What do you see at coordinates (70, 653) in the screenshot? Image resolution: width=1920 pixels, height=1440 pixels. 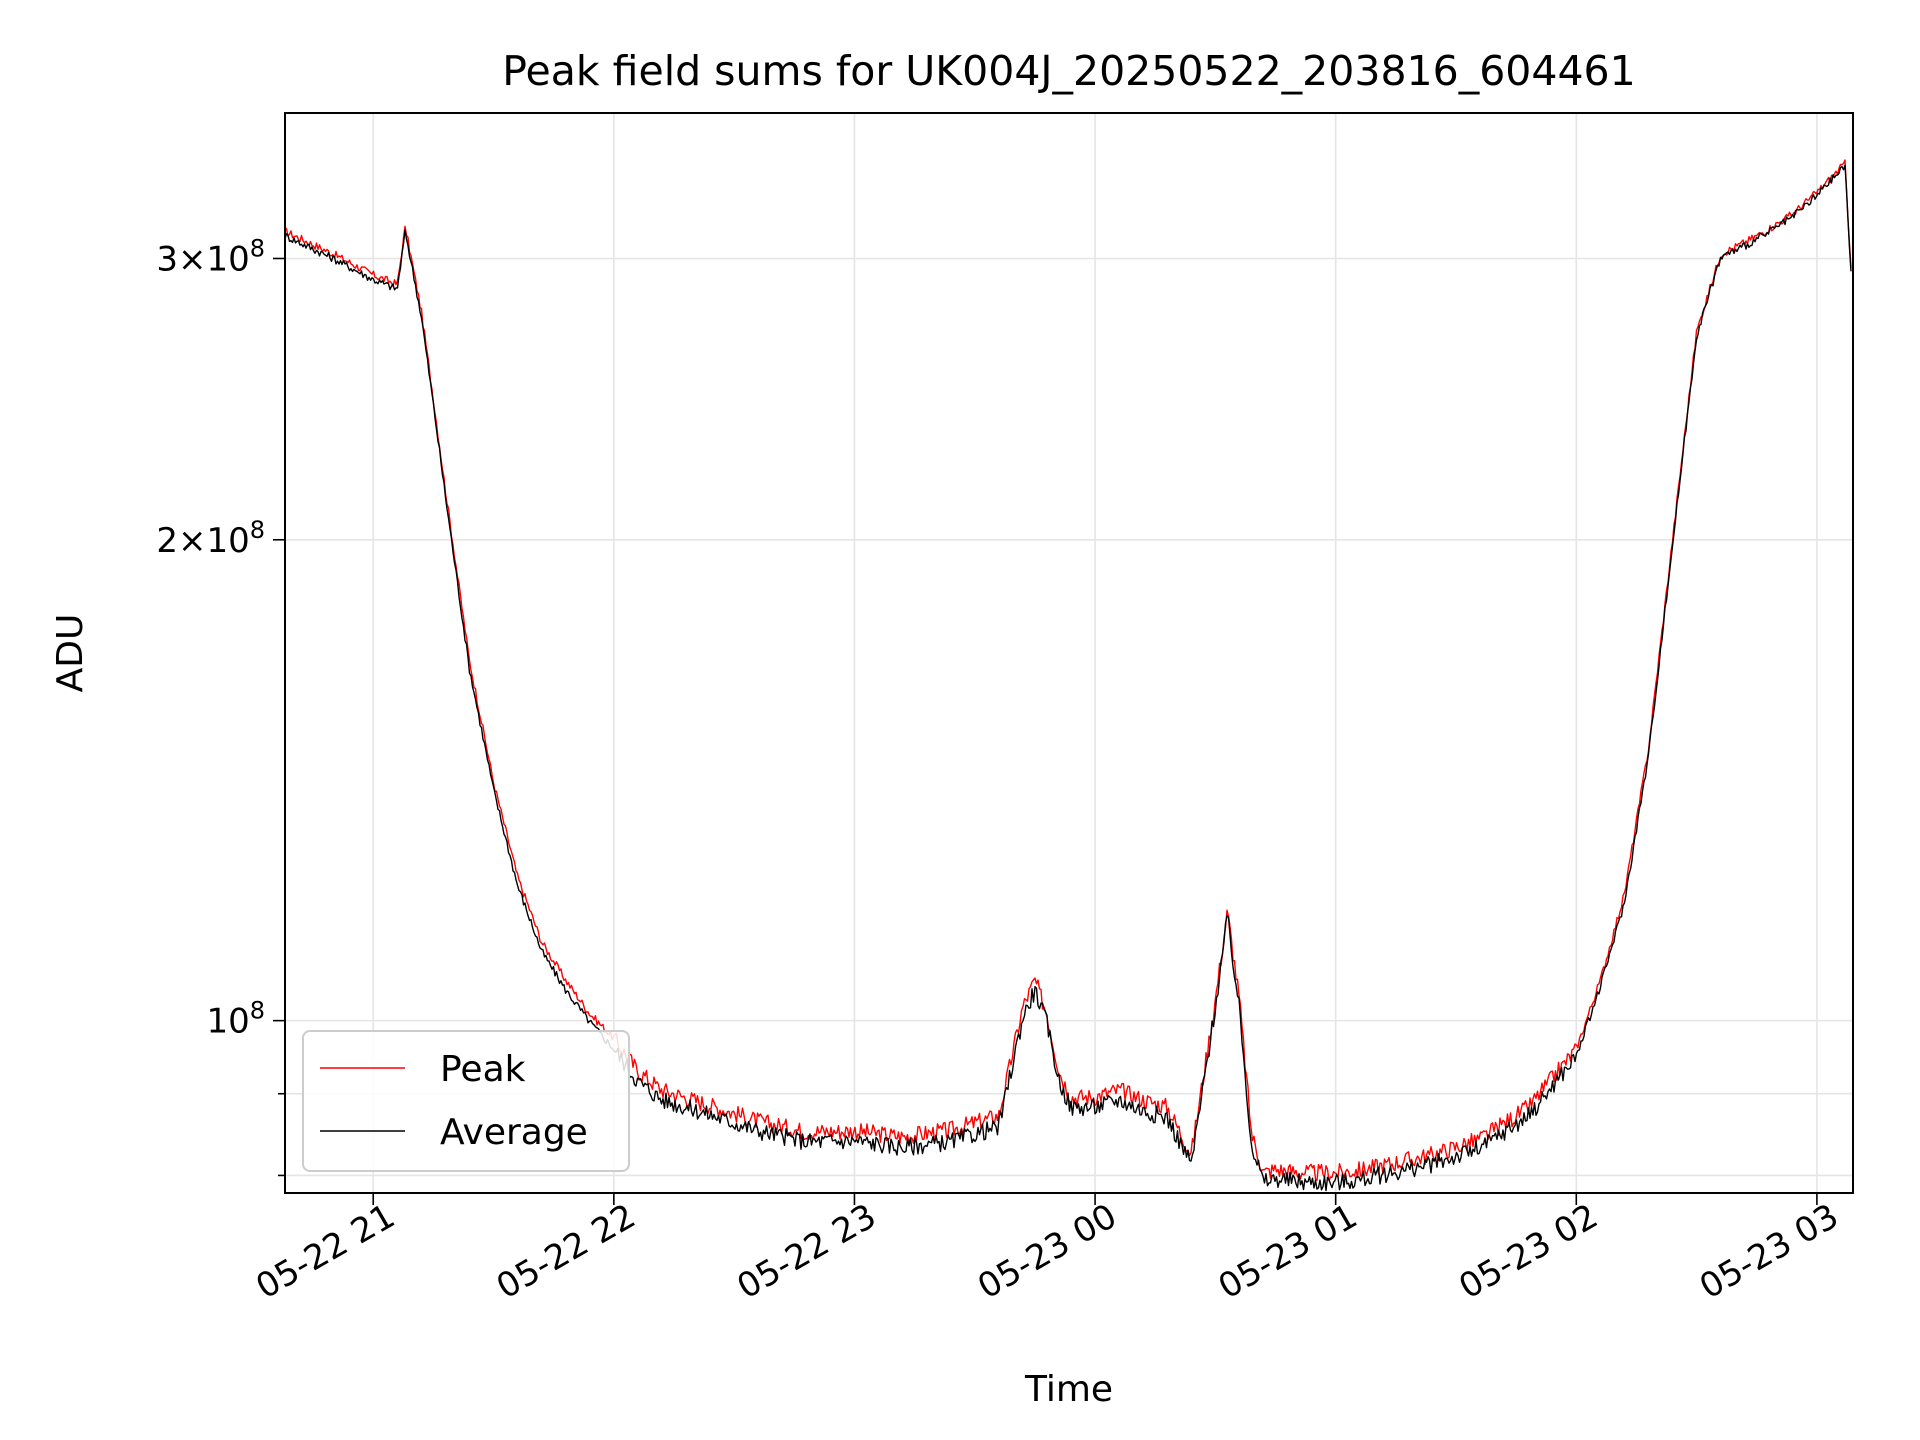 I see `y-axis-label: ADU` at bounding box center [70, 653].